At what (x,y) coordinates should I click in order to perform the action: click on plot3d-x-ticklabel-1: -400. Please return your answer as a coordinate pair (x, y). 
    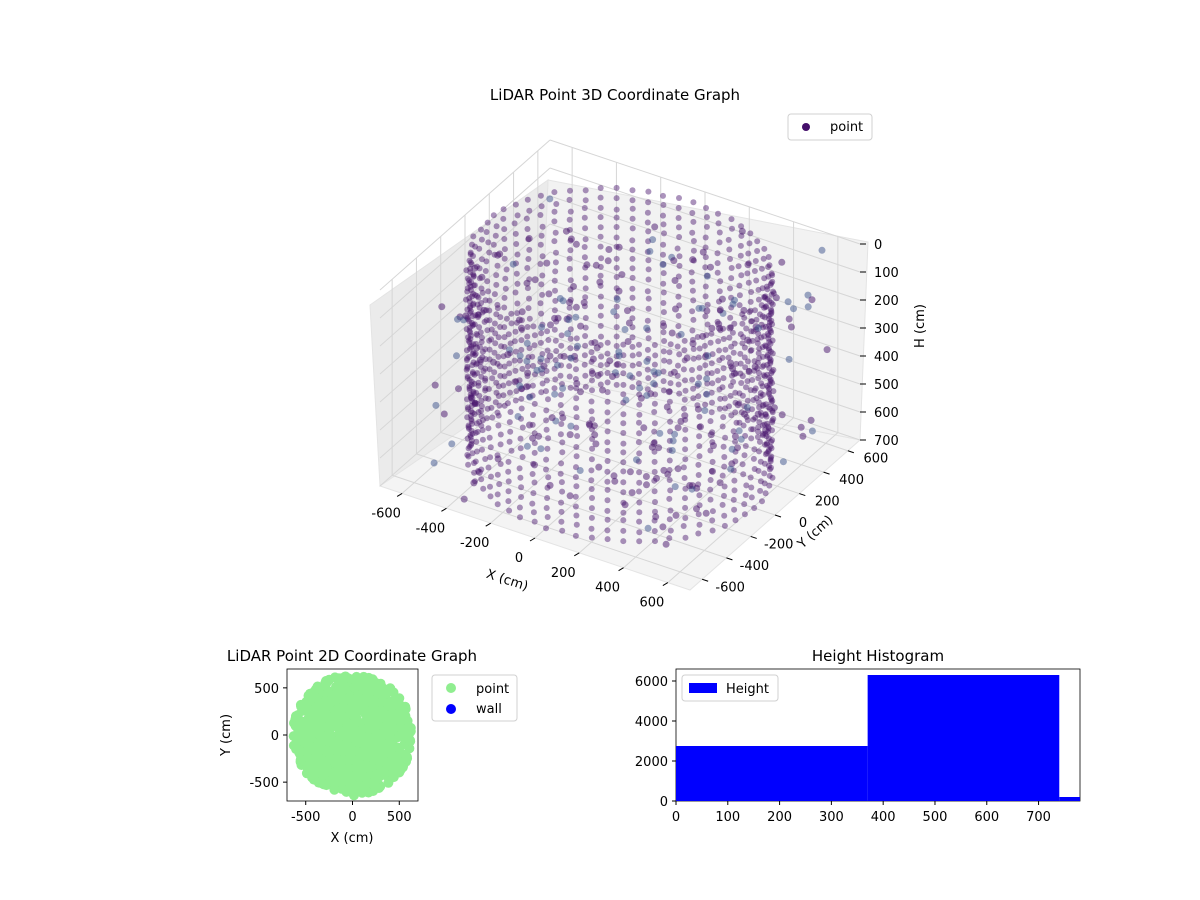
    Looking at the image, I should click on (431, 528).